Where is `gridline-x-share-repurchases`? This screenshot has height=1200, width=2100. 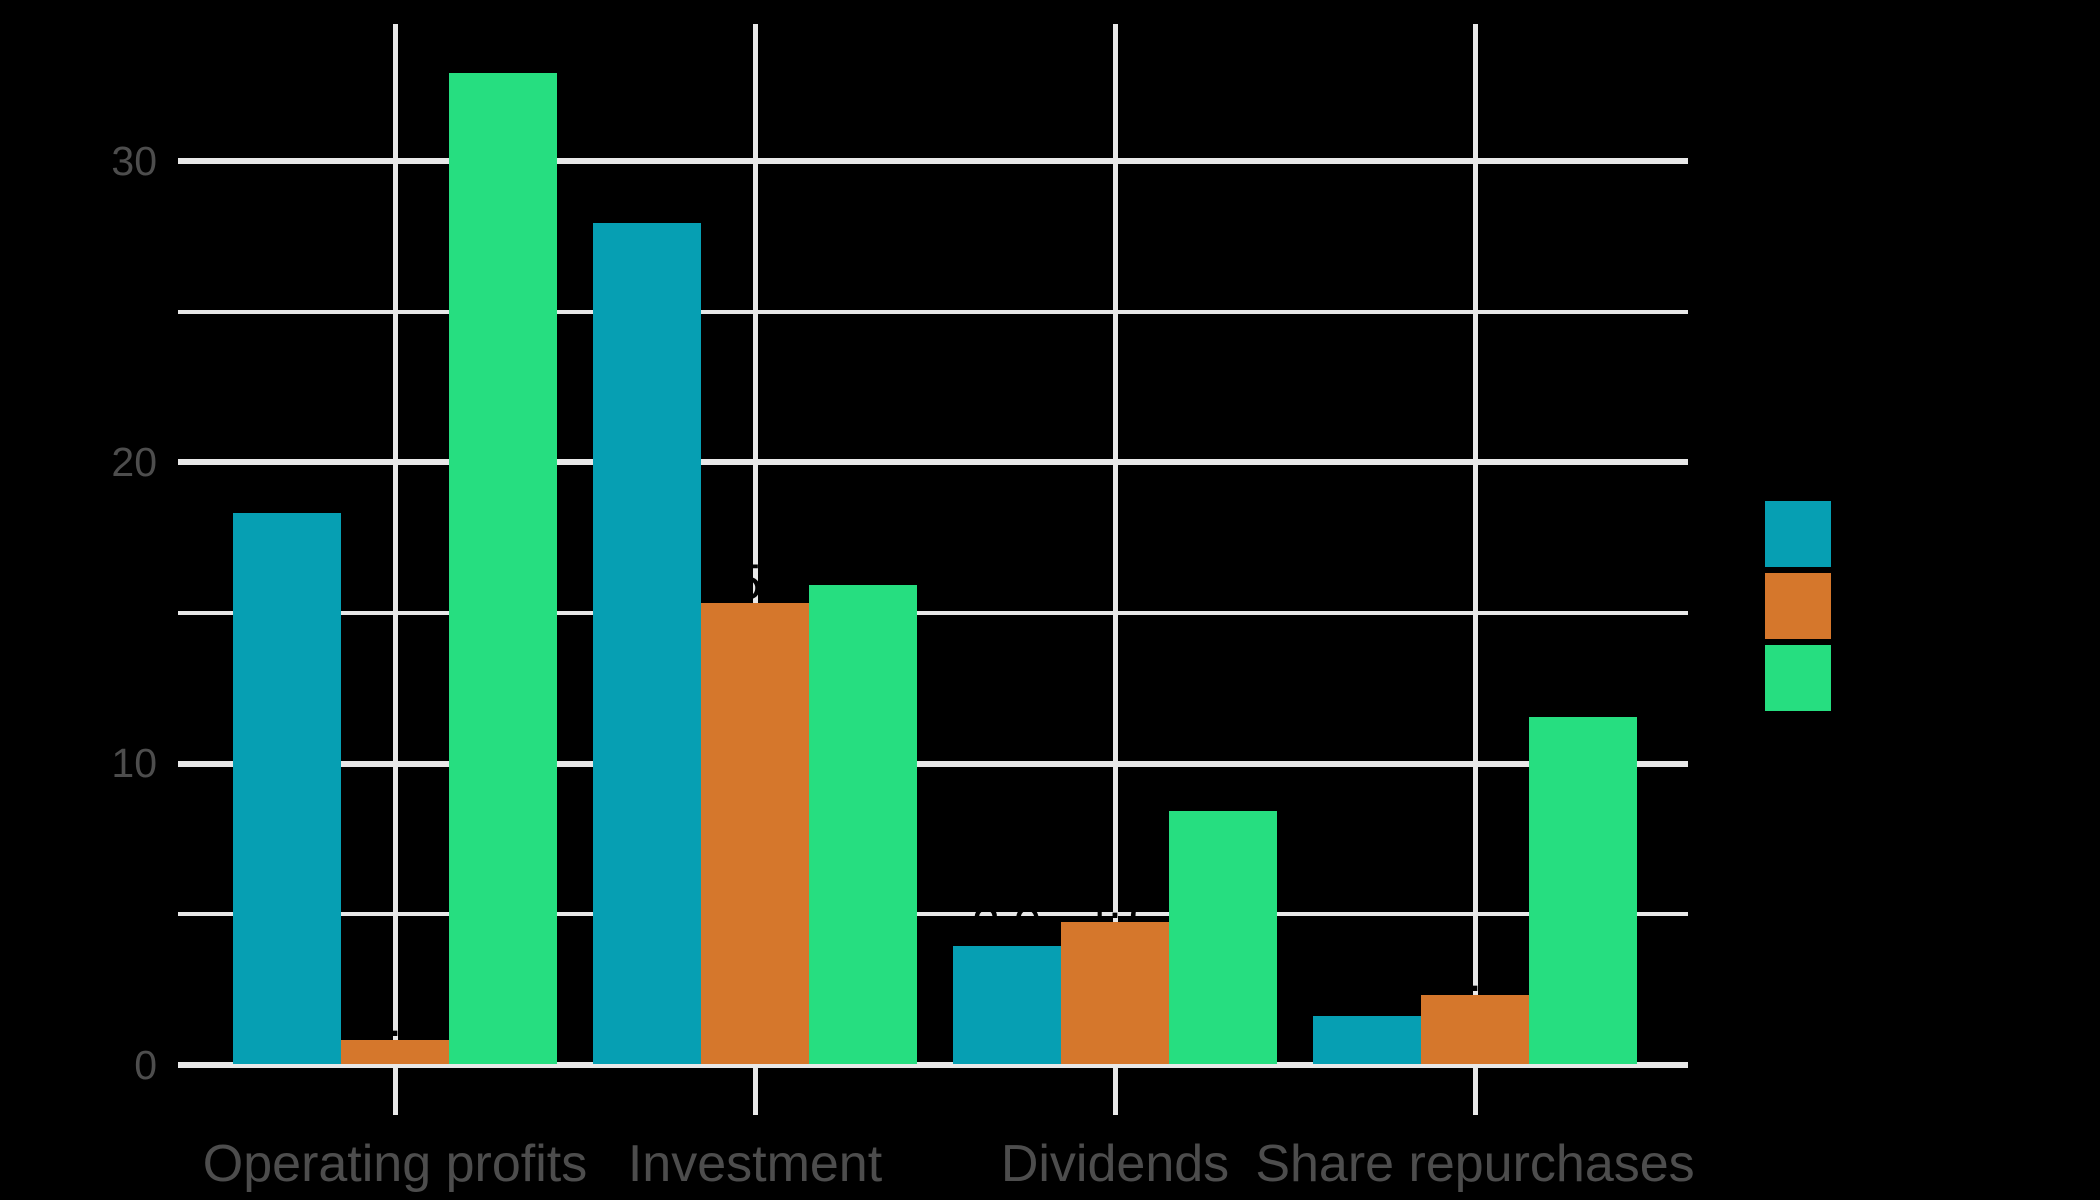 gridline-x-share-repurchases is located at coordinates (1475, 544).